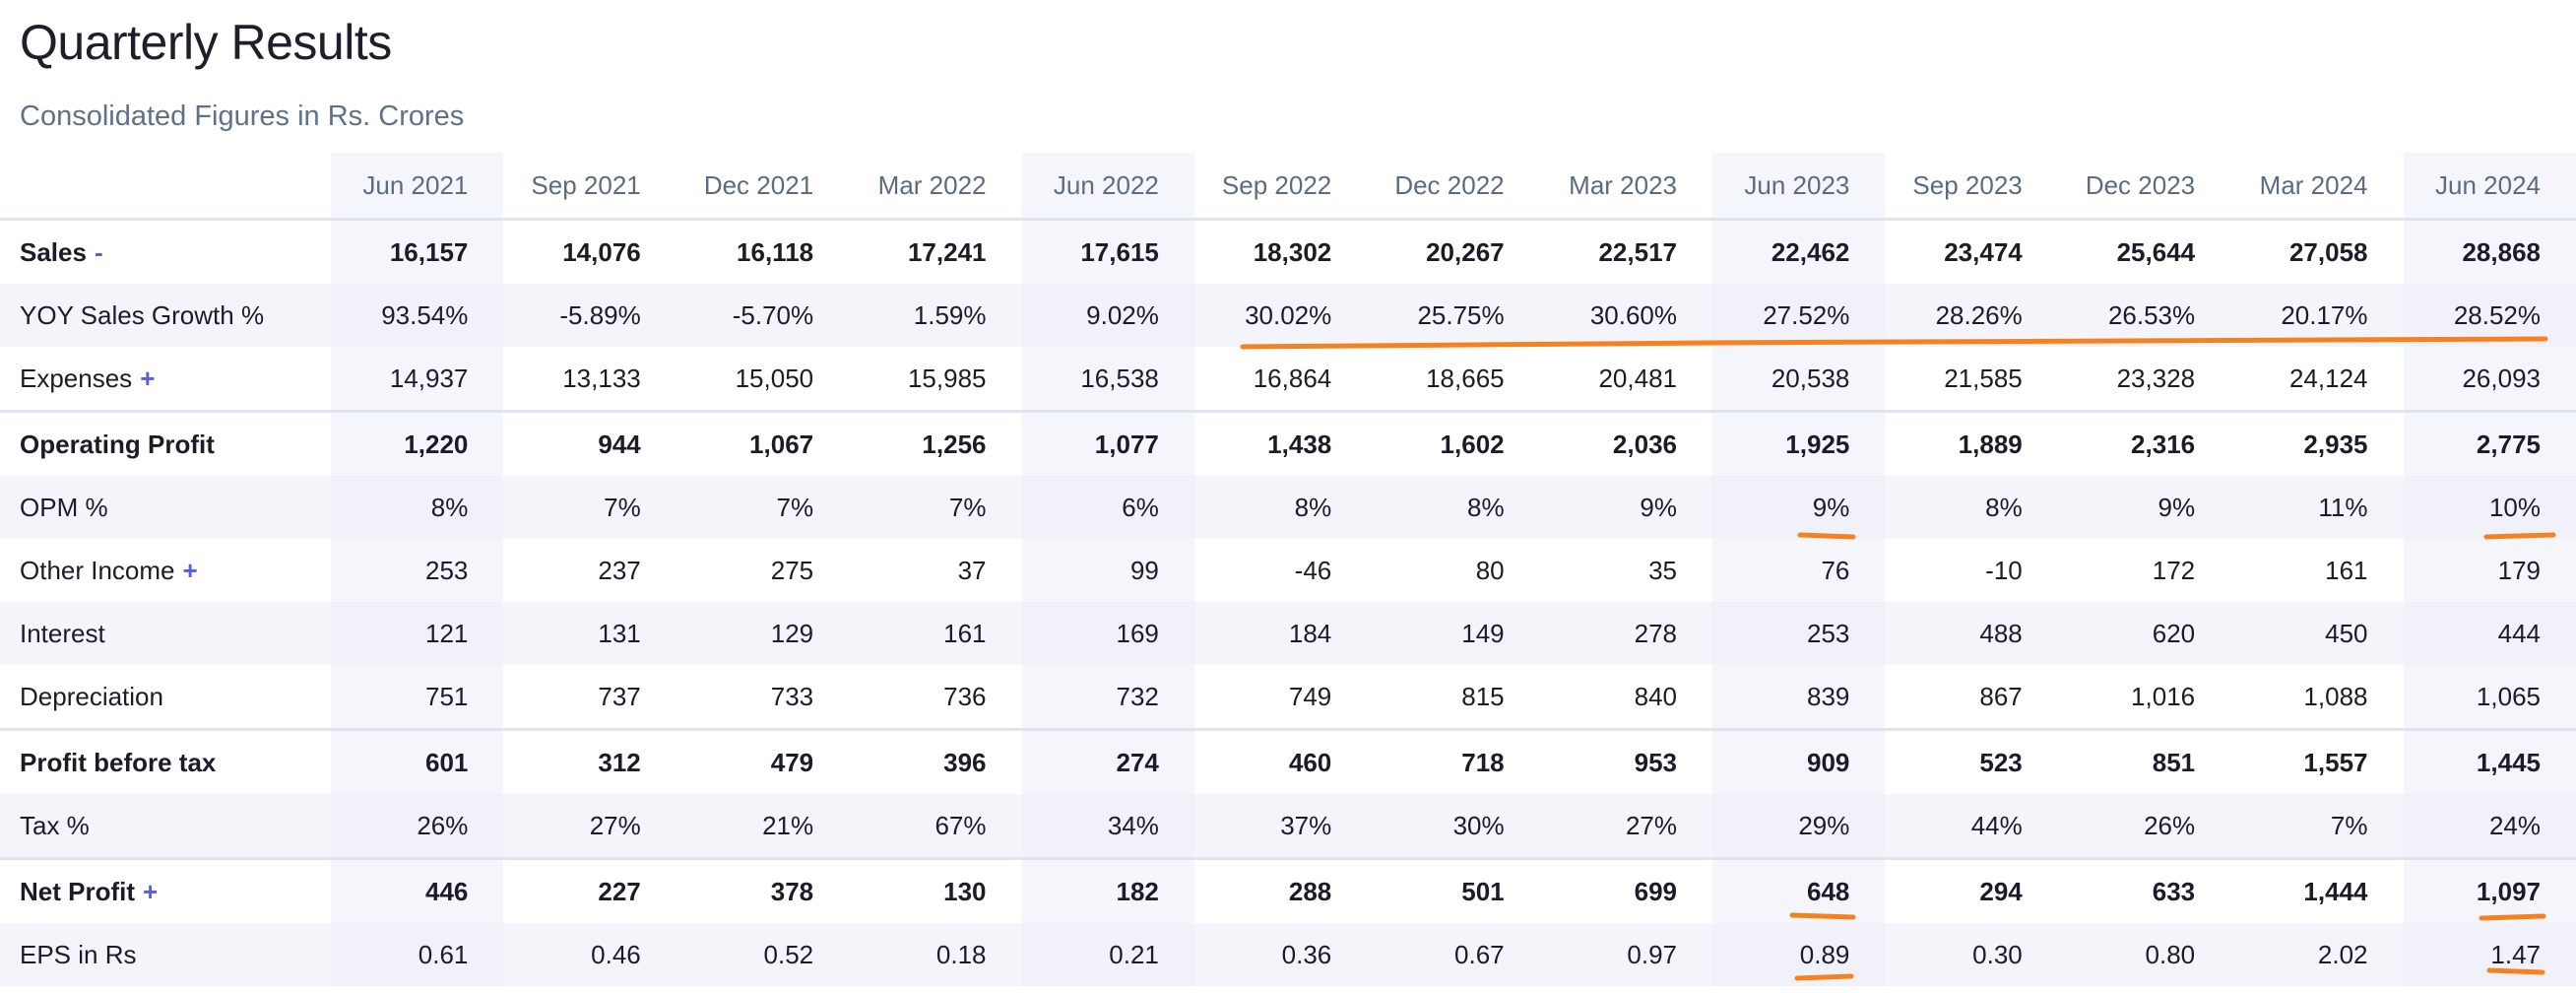 This screenshot has width=2576, height=993. Describe the element at coordinates (165, 379) in the screenshot. I see `row-label: Expenses +` at that location.